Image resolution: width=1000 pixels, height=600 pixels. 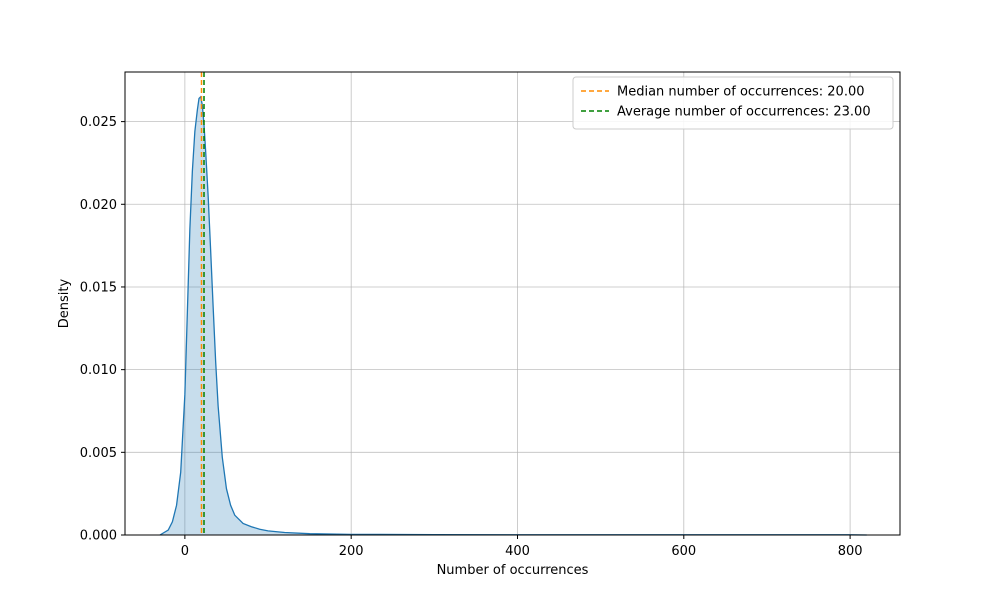 I want to click on y-tick-label: 0.005, so click(x=98, y=453).